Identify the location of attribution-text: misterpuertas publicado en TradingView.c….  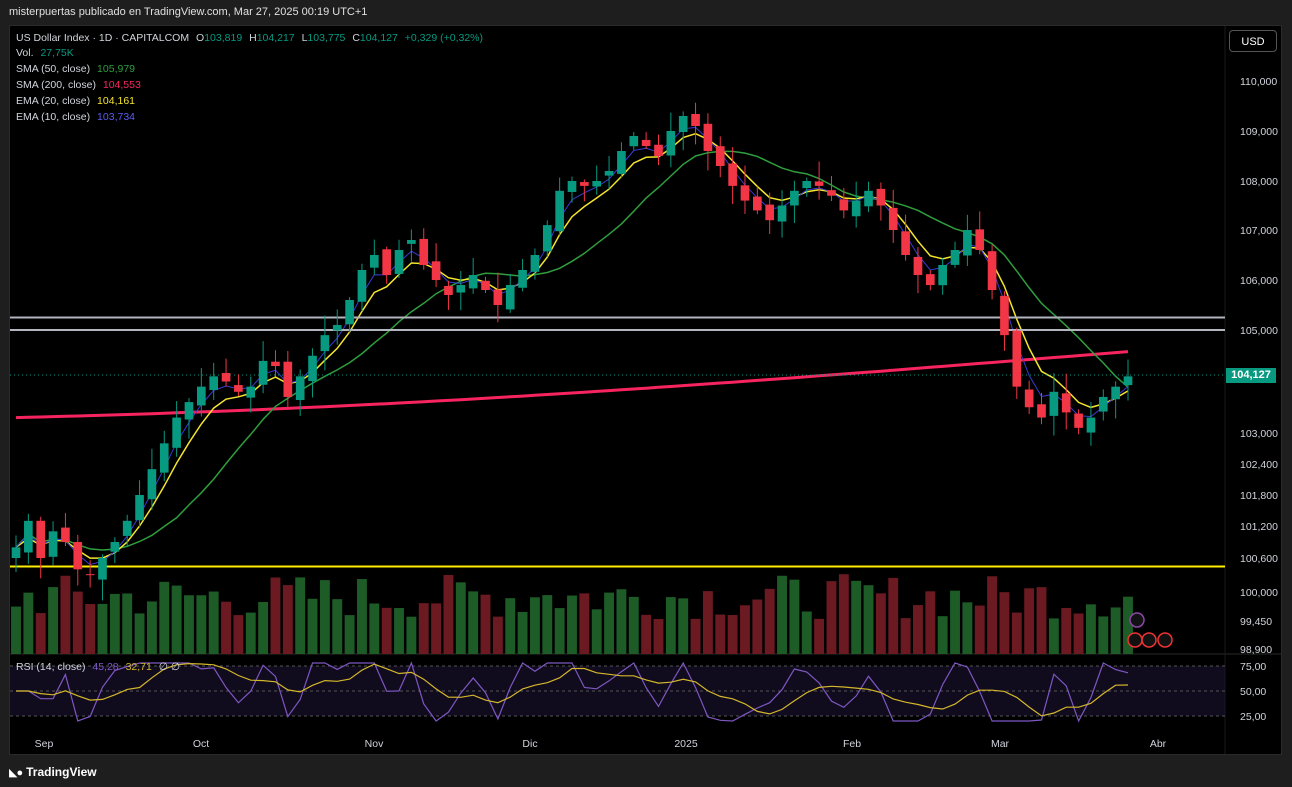
(188, 12).